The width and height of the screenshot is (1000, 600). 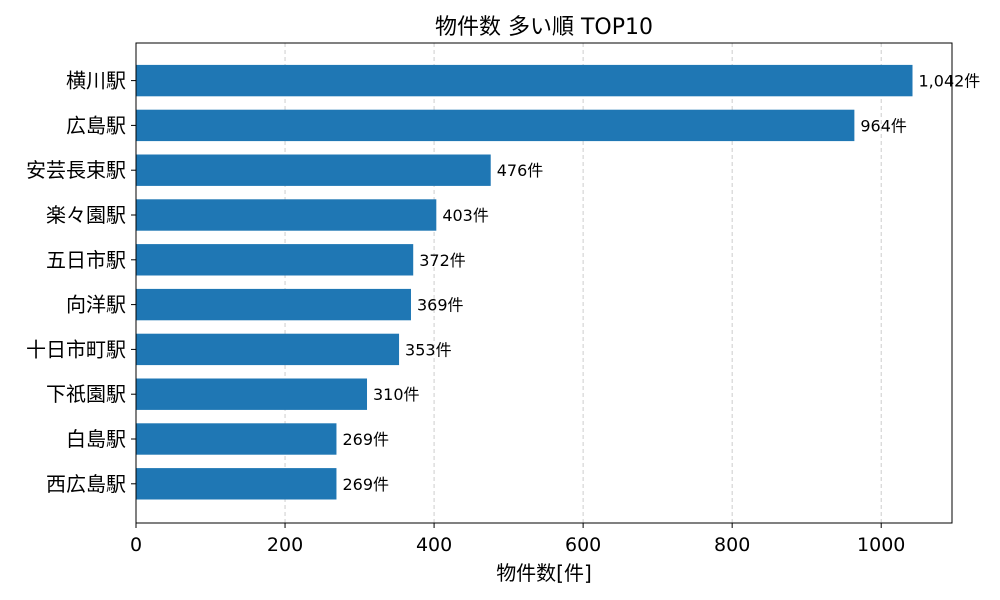 I want to click on bar-value-label: 310件, so click(x=396, y=394).